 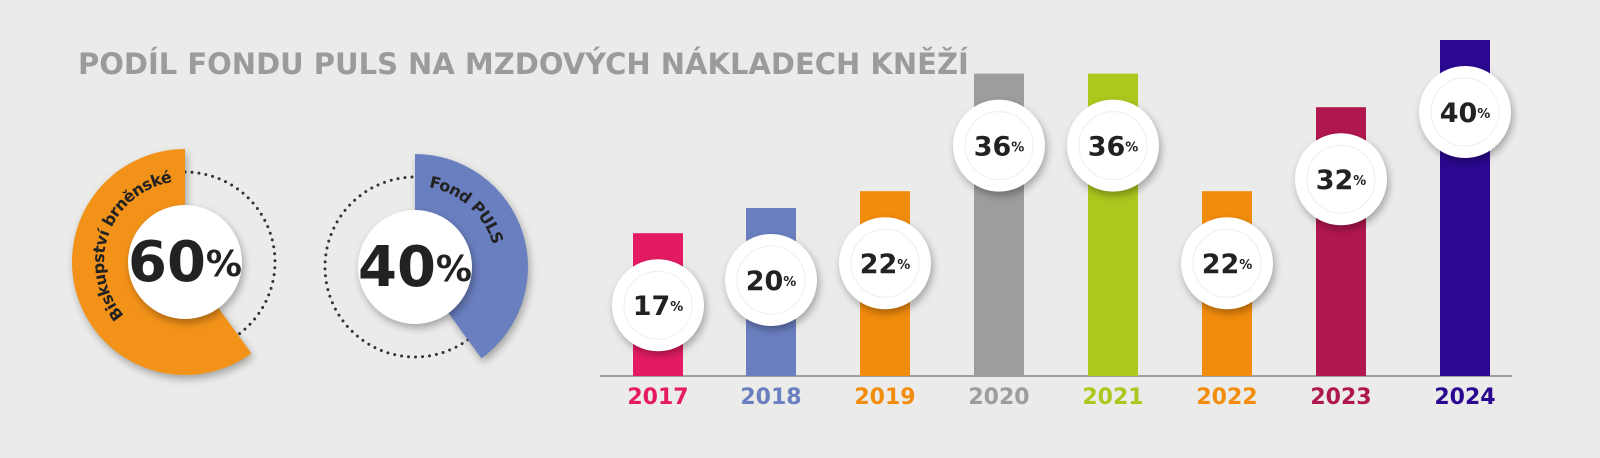 I want to click on x-tick-label: 2022, so click(x=1226, y=397).